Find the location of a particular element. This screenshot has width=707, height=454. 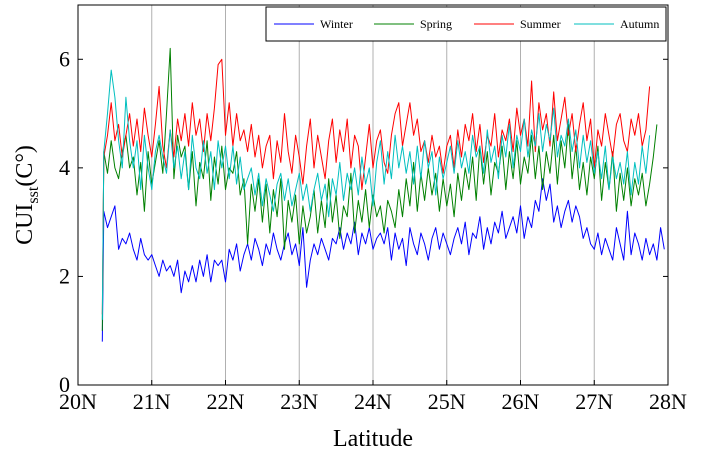

y-axis-label-main: CUI is located at coordinates (25, 224).